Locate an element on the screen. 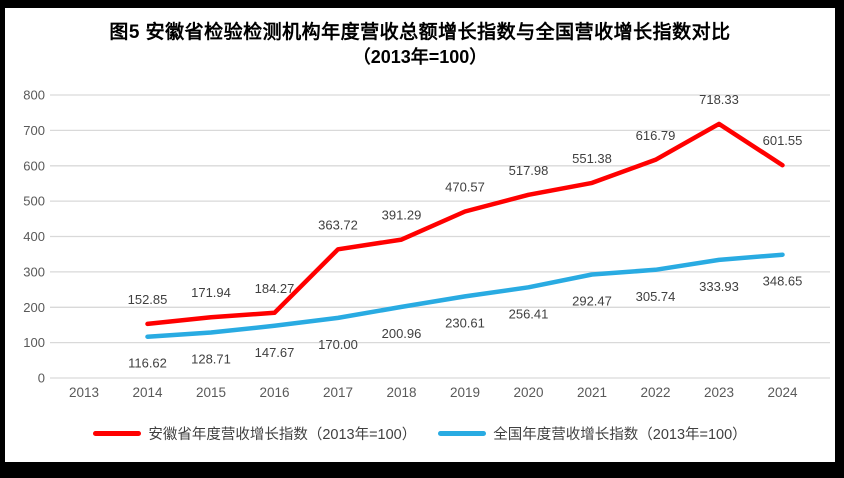 This screenshot has height=478, width=844. legend-item-anhui: 安徽省年度营收增长指数（2013年=100） is located at coordinates (254, 433).